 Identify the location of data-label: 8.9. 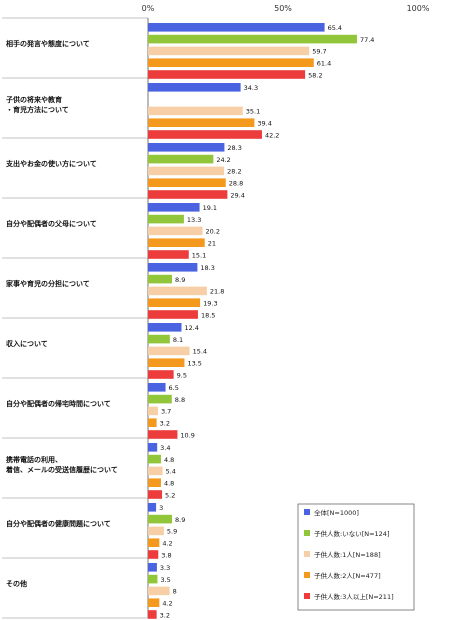
(180, 280).